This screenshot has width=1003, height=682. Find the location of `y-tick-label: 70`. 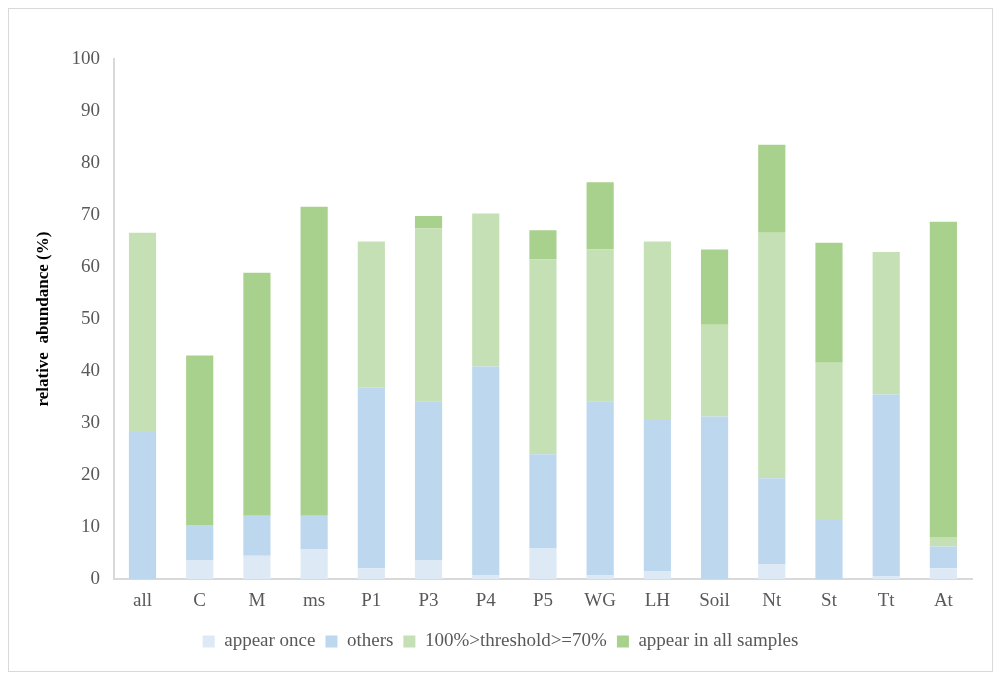

y-tick-label: 70 is located at coordinates (90, 214).